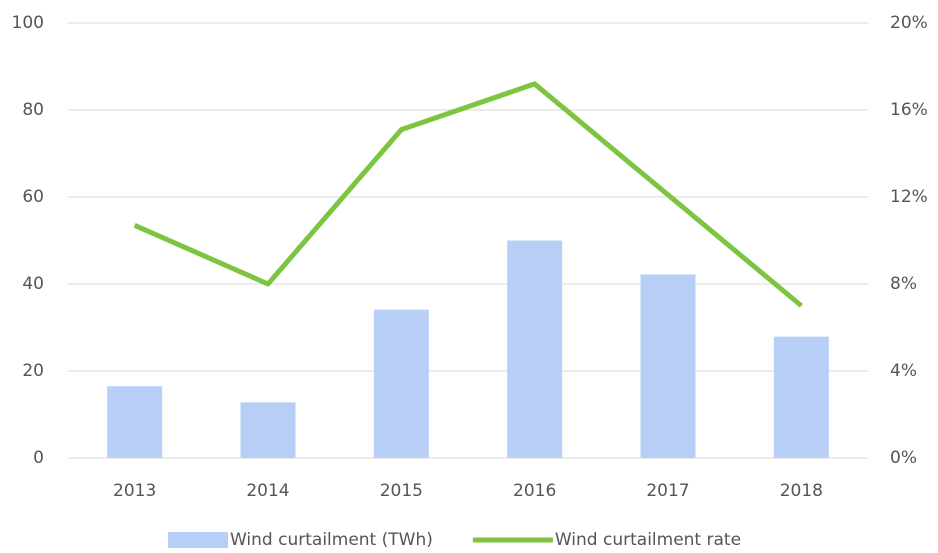 The width and height of the screenshot is (938, 553). I want to click on x-tick-label: 2018, so click(801, 491).